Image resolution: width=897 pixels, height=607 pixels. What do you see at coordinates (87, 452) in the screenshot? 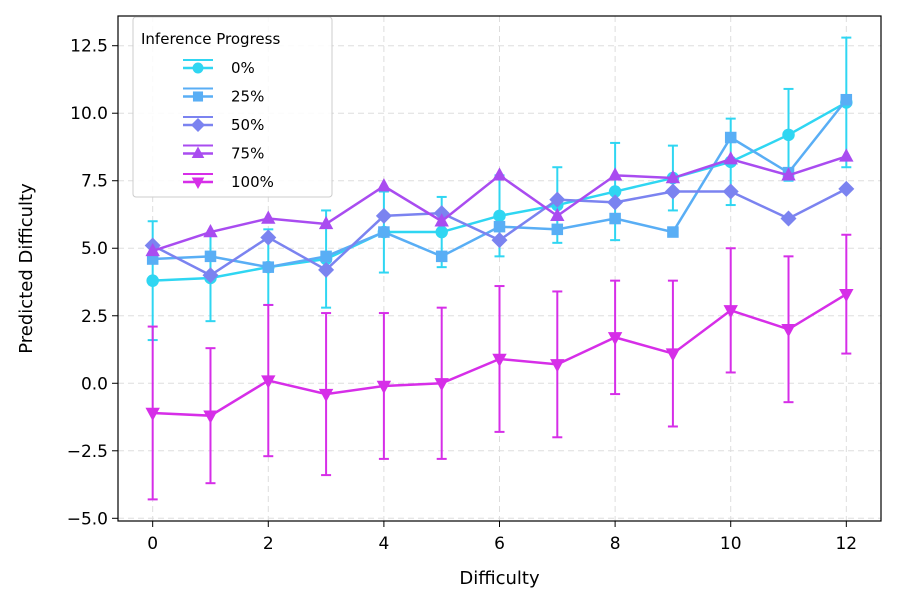
I see `y-tick-label: −2.5` at bounding box center [87, 452].